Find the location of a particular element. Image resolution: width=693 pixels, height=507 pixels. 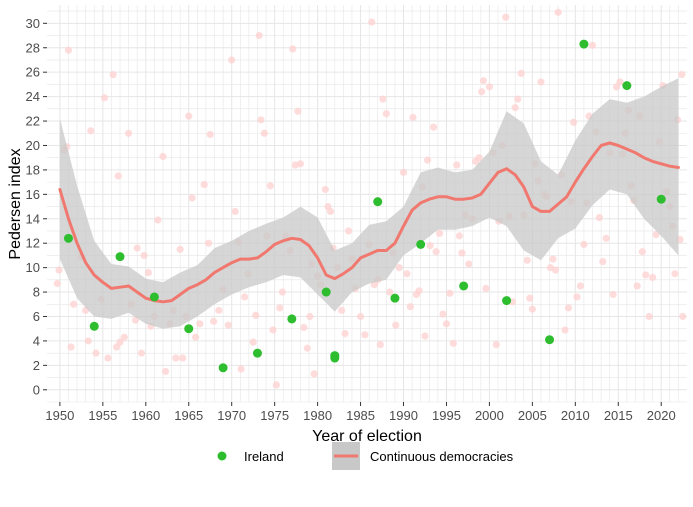

legend-ireland-label: Ireland is located at coordinates (264, 456).